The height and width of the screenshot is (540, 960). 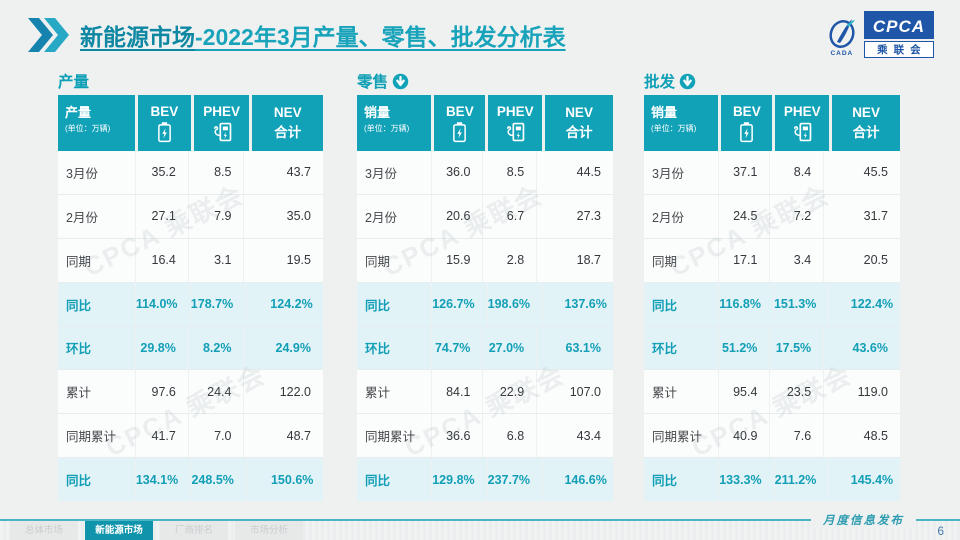 I want to click on cell-value: 43.6%, so click(x=861, y=348).